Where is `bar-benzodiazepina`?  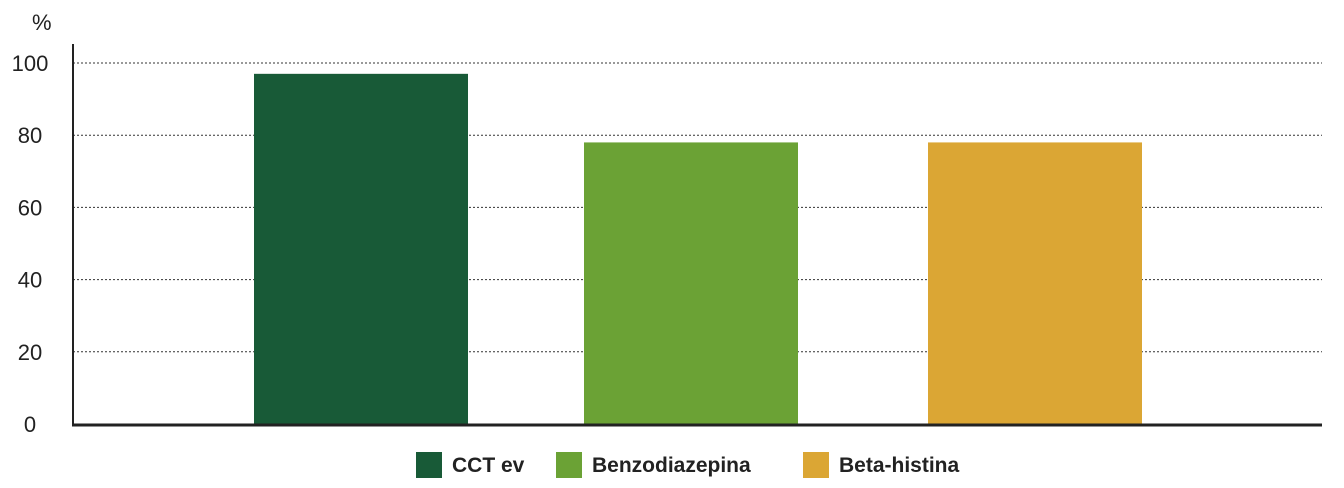 bar-benzodiazepina is located at coordinates (691, 283).